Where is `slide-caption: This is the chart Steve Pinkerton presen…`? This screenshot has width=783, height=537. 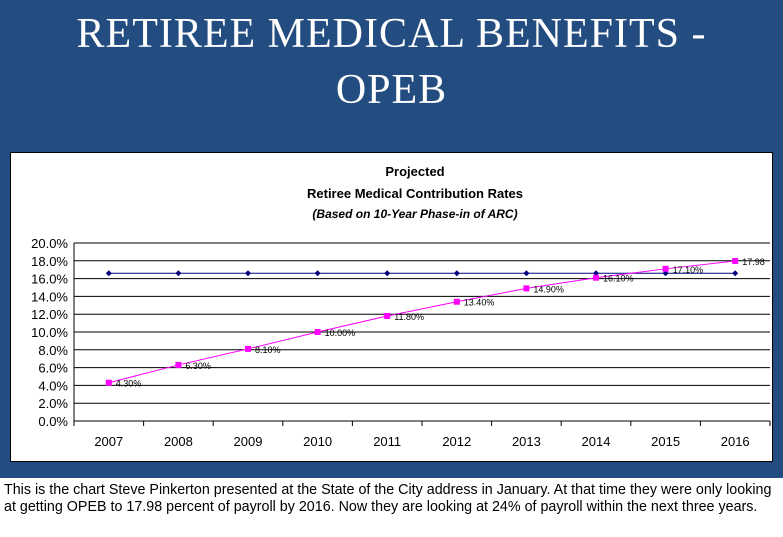
slide-caption: This is the chart Steve Pinkerton presen… is located at coordinates (388, 498).